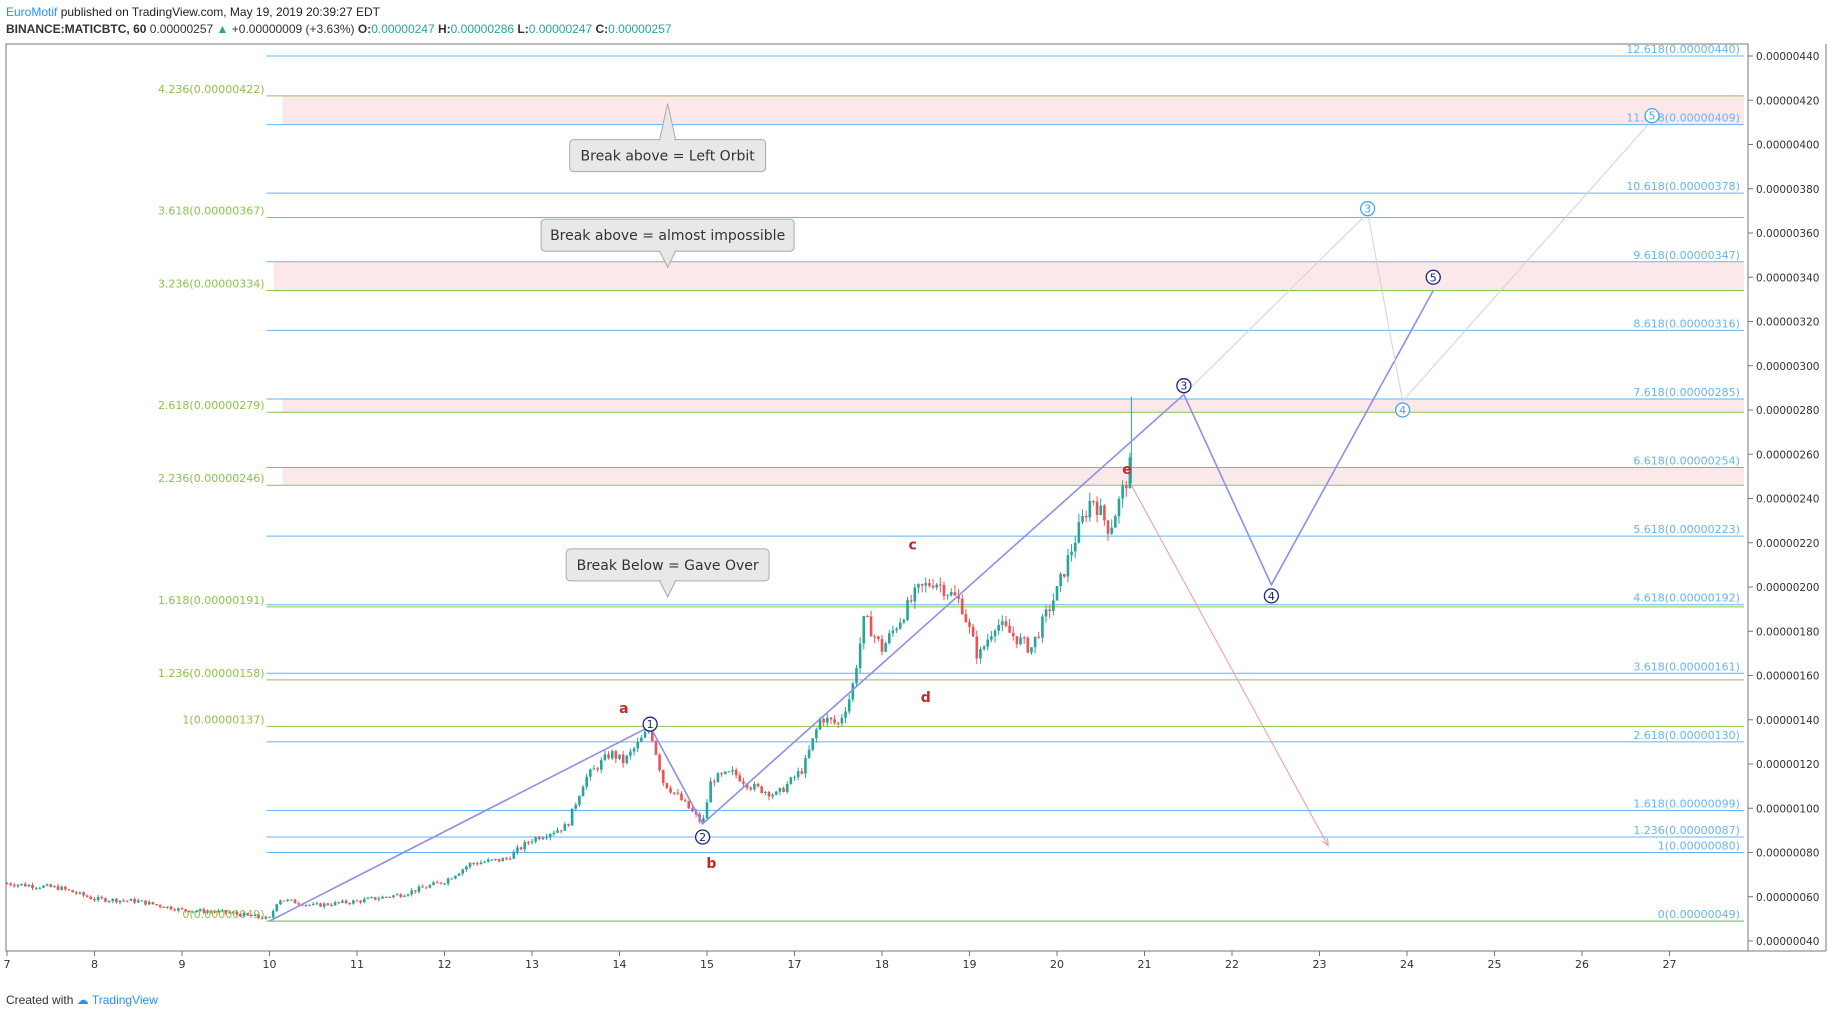 The height and width of the screenshot is (1018, 1828). What do you see at coordinates (1367, 209) in the screenshot?
I see `wave-alt-label-5: 3` at bounding box center [1367, 209].